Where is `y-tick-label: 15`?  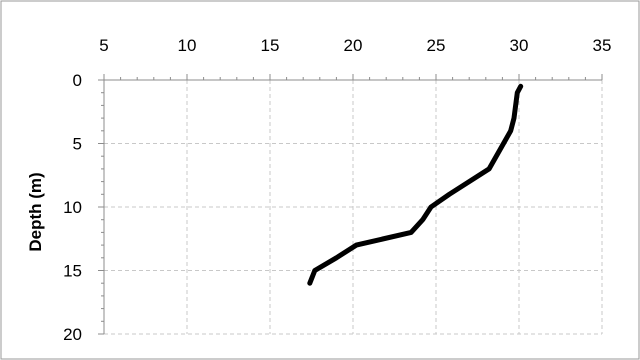
y-tick-label: 15 is located at coordinates (72, 271).